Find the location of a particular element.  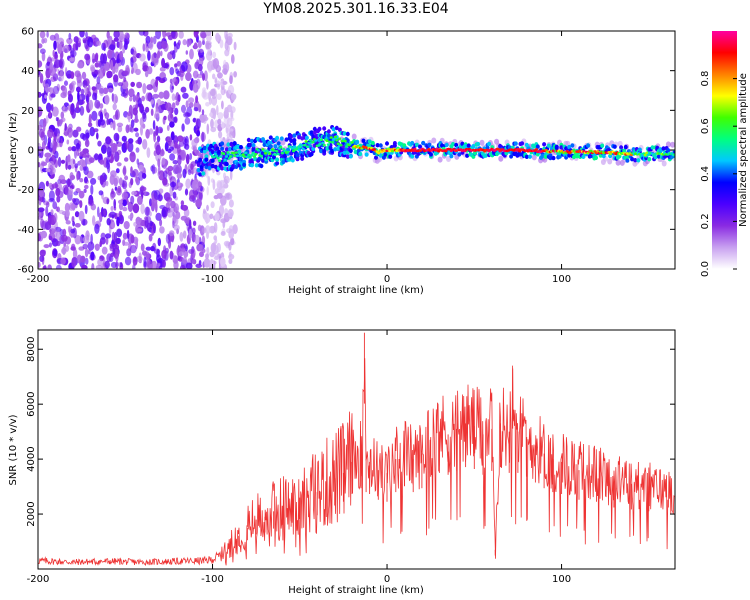

snr-x-tick-label: -100 is located at coordinates (212, 579).